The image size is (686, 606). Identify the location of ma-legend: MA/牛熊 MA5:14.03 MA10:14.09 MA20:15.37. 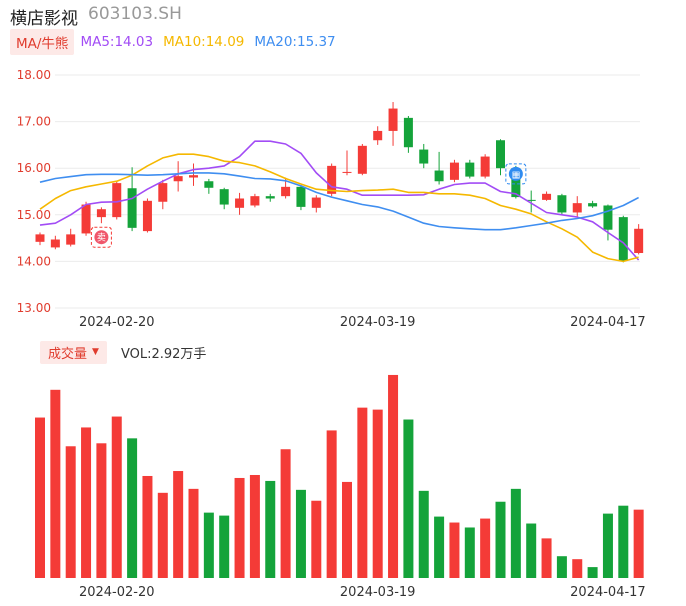
(178, 42).